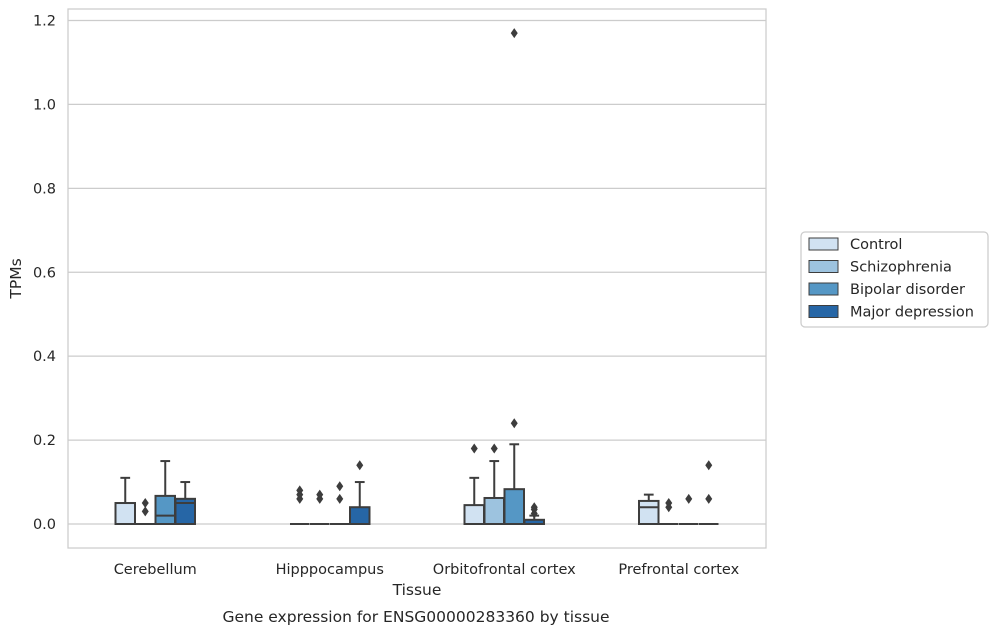 This screenshot has width=997, height=634. What do you see at coordinates (44, 357) in the screenshot?
I see `y-tick-label: 0.4` at bounding box center [44, 357].